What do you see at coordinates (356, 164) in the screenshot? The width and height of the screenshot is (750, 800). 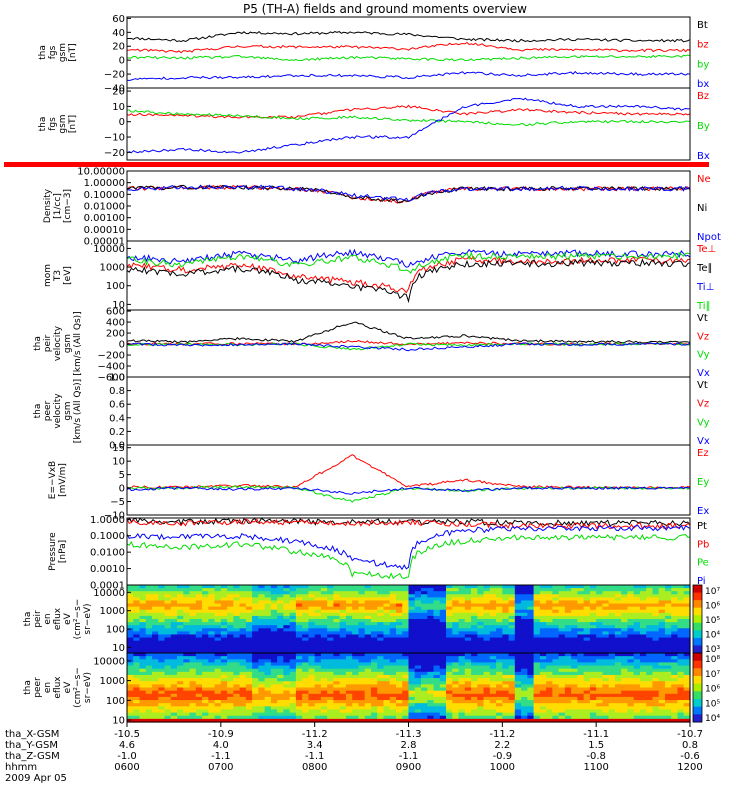 I see `ground-moments-divider` at bounding box center [356, 164].